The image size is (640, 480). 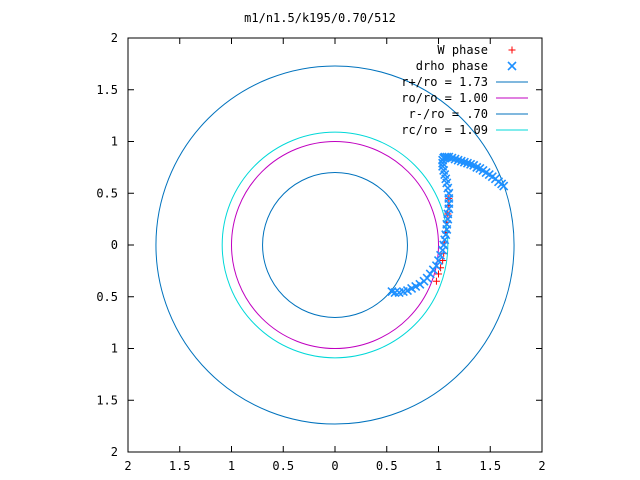 What do you see at coordinates (444, 130) in the screenshot?
I see `legend-label: rc/ro = 1.09` at bounding box center [444, 130].